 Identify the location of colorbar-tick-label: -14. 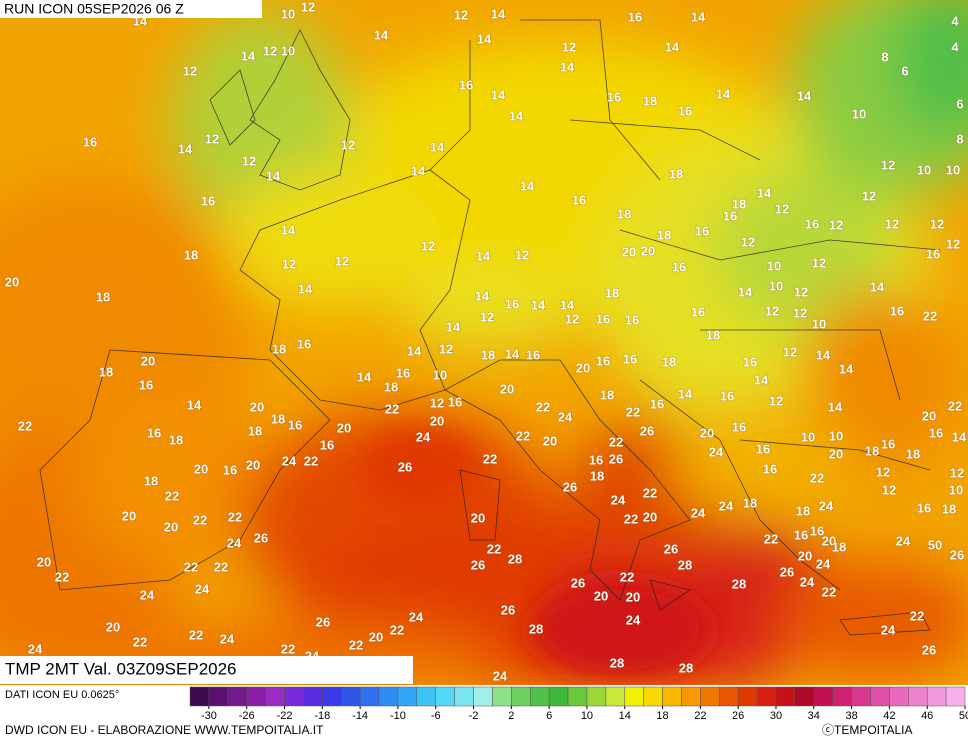
(360, 716).